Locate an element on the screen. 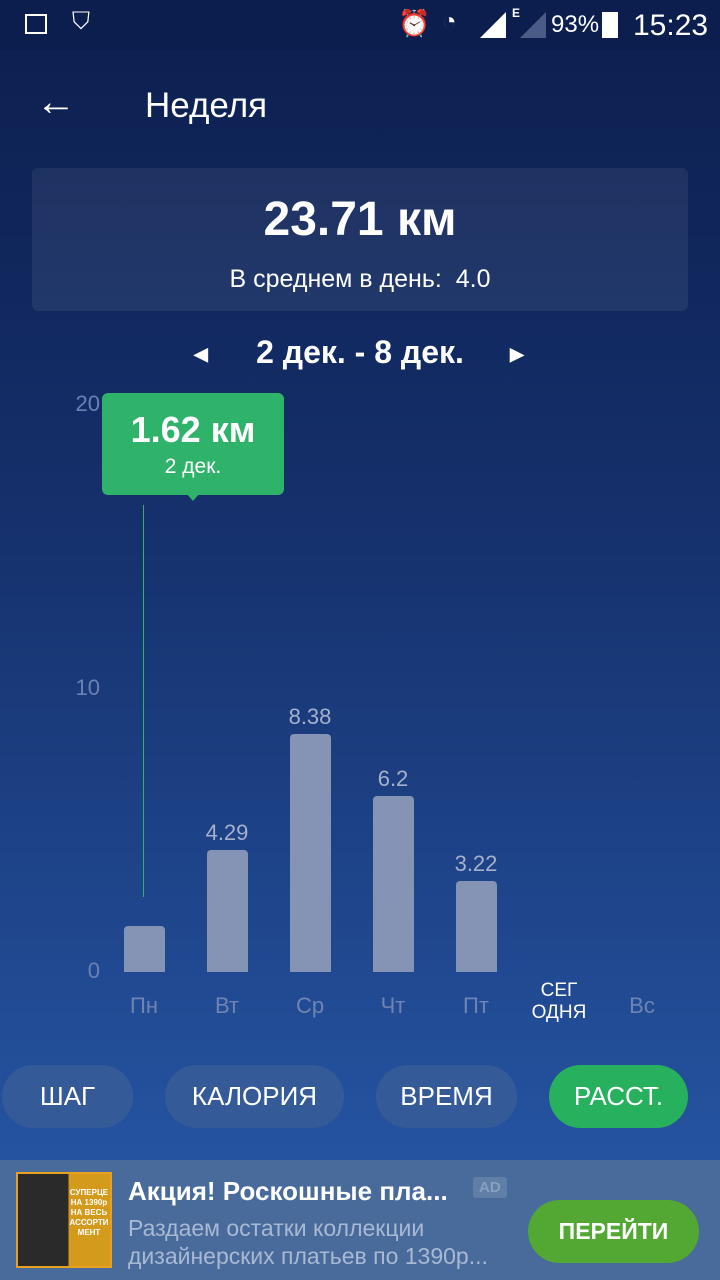 The height and width of the screenshot is (1280, 720). tooltip-pointer is located at coordinates (193, 500).